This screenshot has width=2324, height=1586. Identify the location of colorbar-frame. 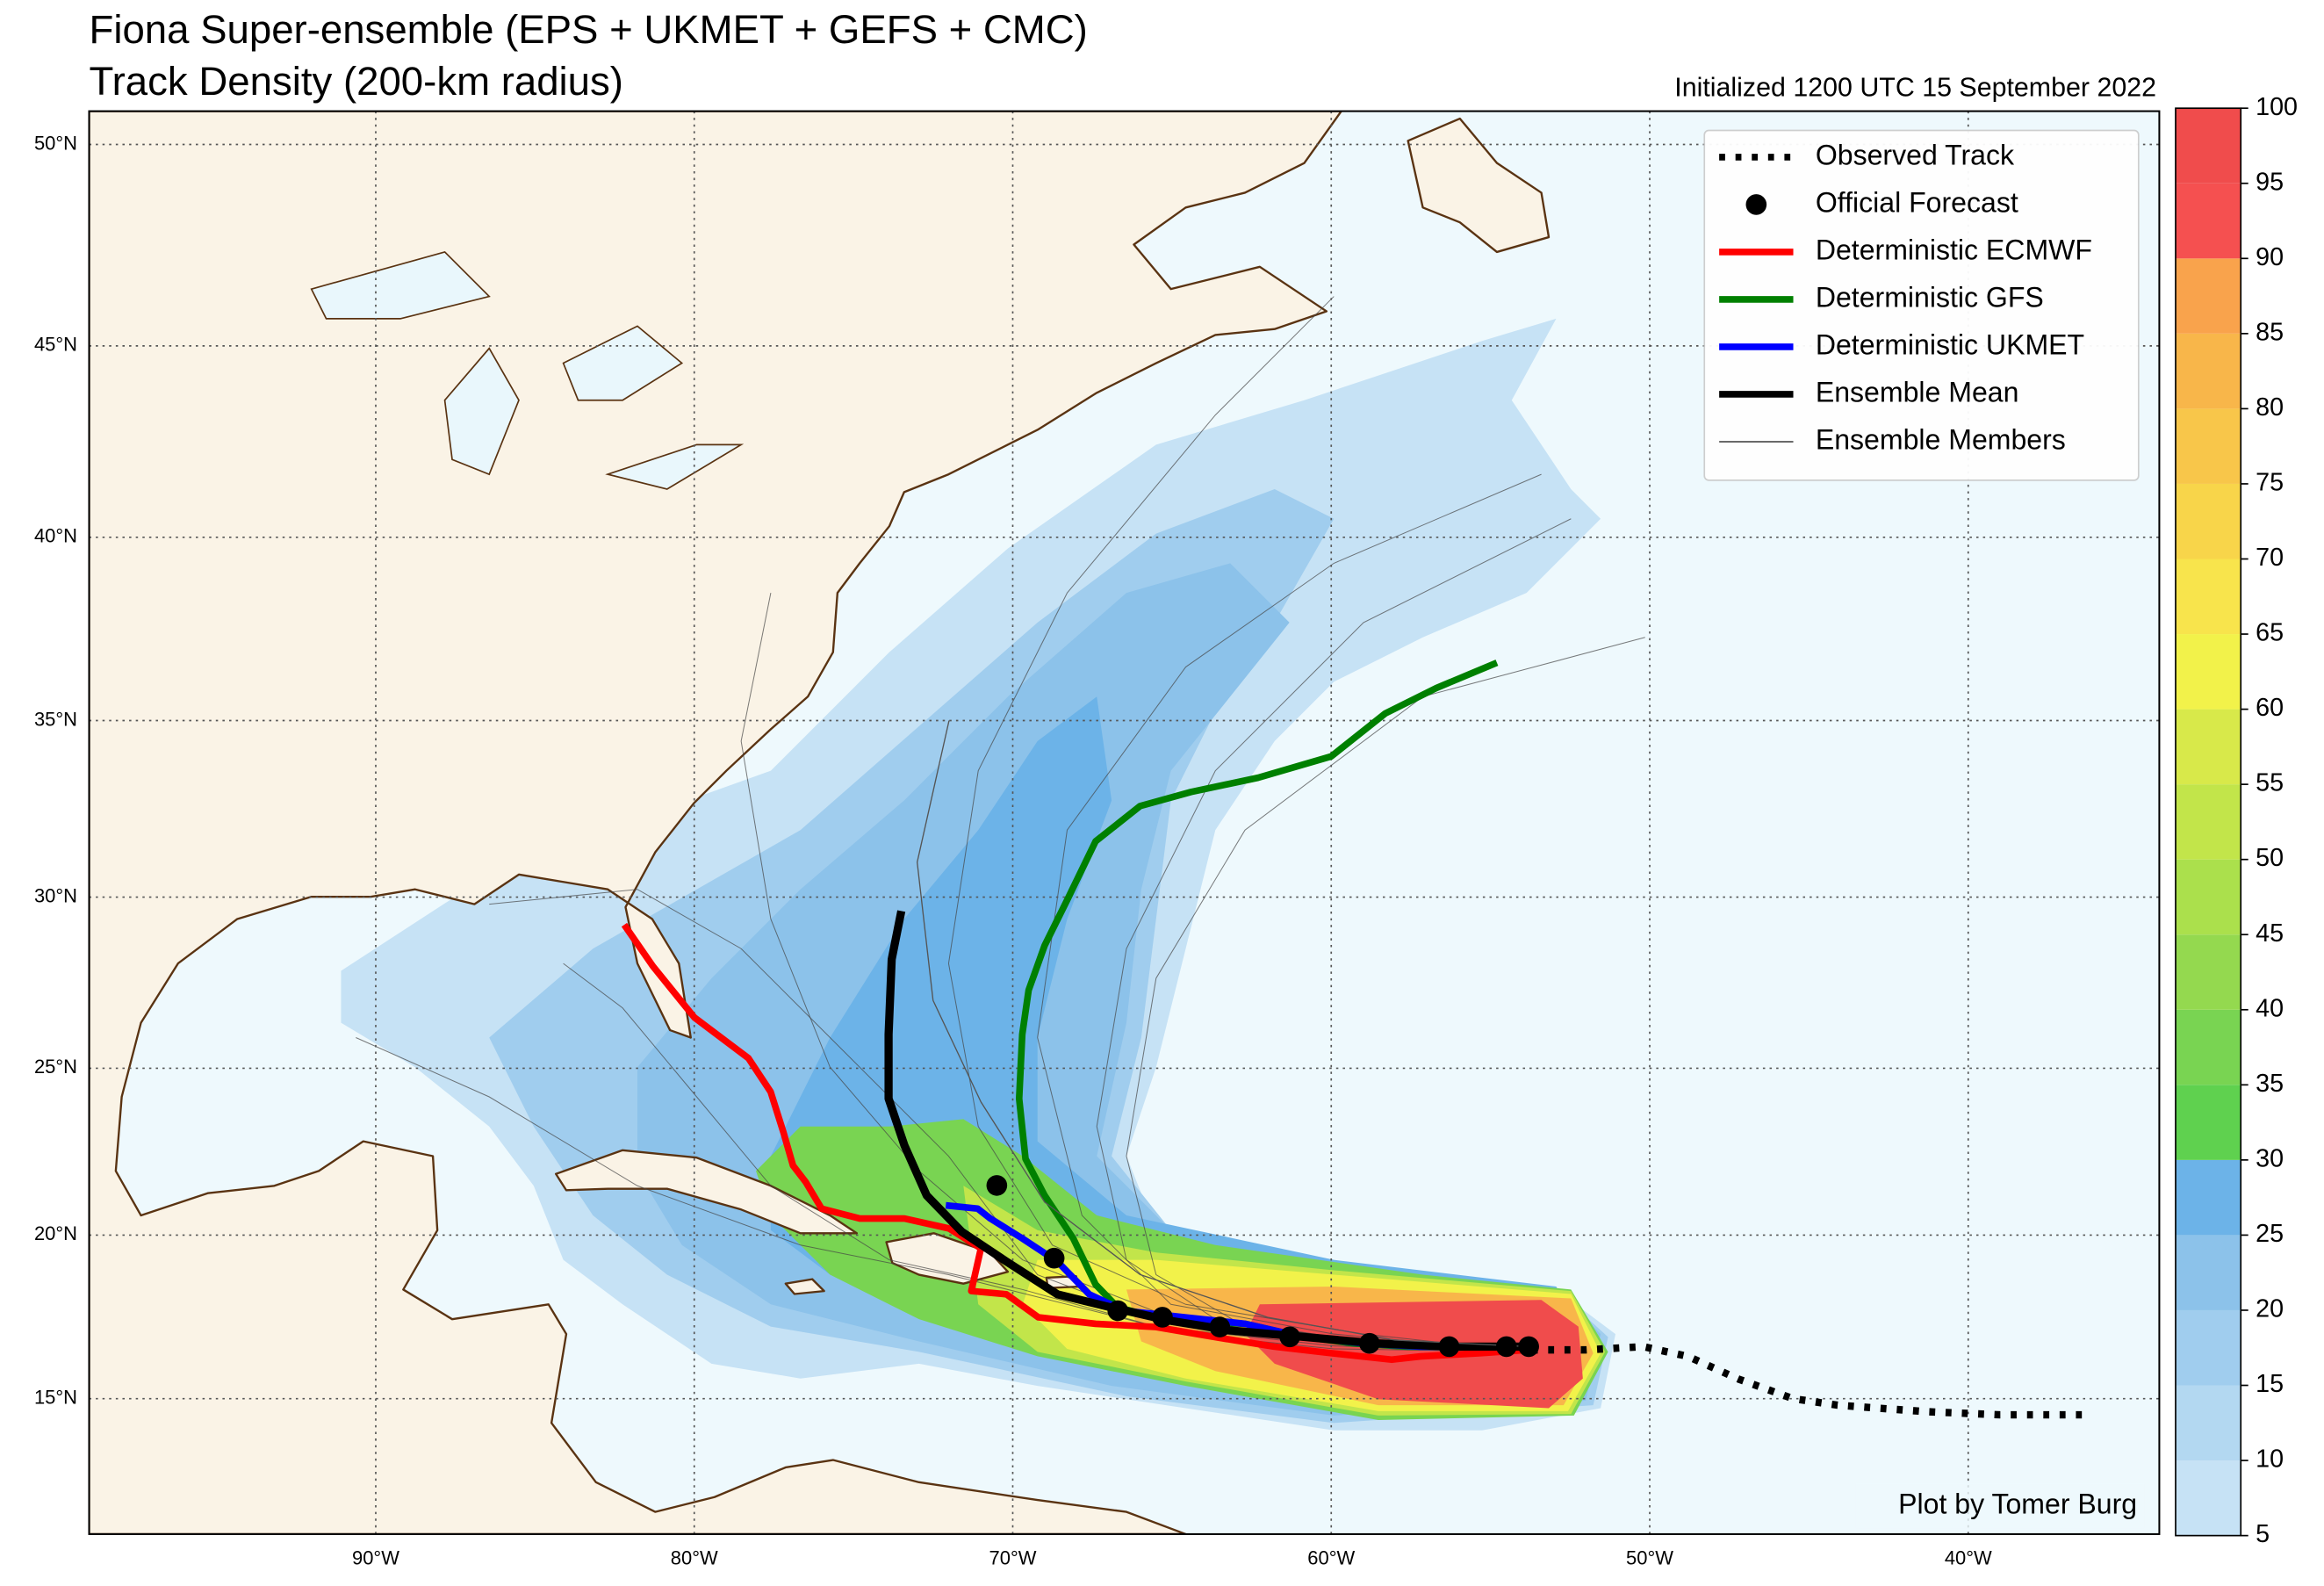
(2208, 822).